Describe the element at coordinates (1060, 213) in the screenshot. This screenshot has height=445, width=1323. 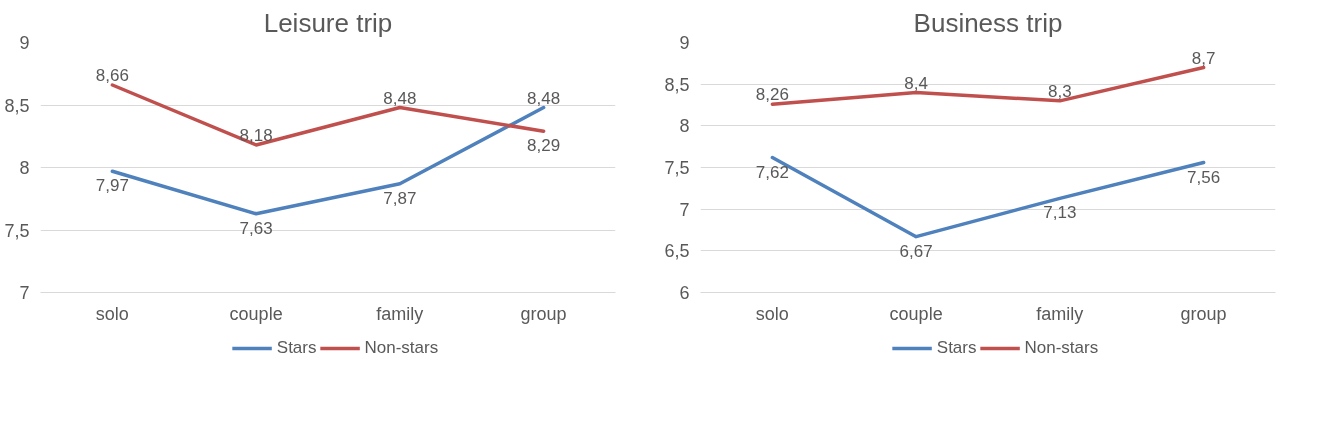
I see `data-label: 7,13` at that location.